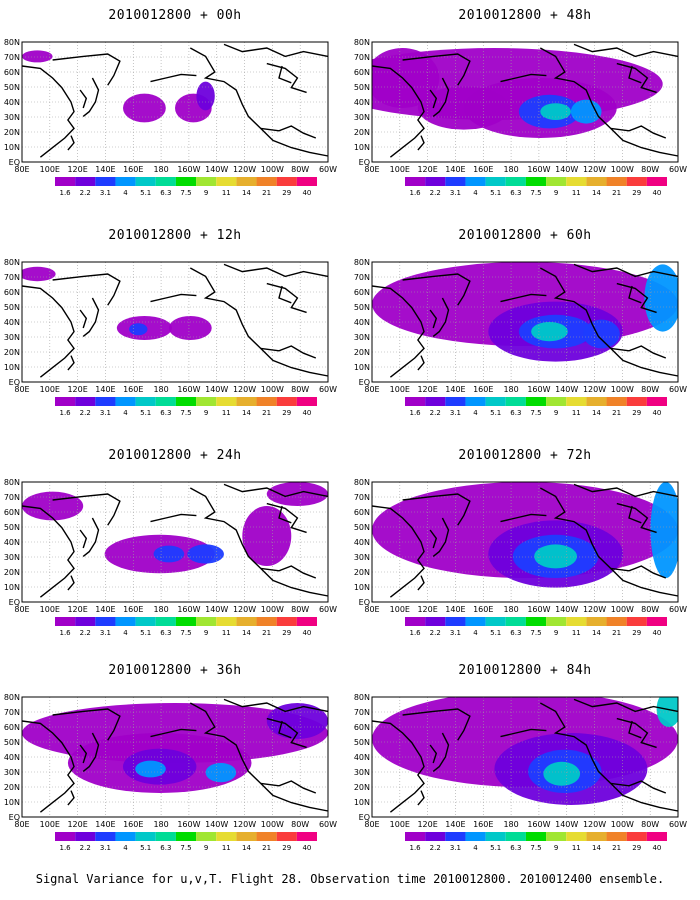 The height and width of the screenshot is (900, 700). Describe the element at coordinates (616, 193) in the screenshot. I see `colorbar-label: 21` at that location.